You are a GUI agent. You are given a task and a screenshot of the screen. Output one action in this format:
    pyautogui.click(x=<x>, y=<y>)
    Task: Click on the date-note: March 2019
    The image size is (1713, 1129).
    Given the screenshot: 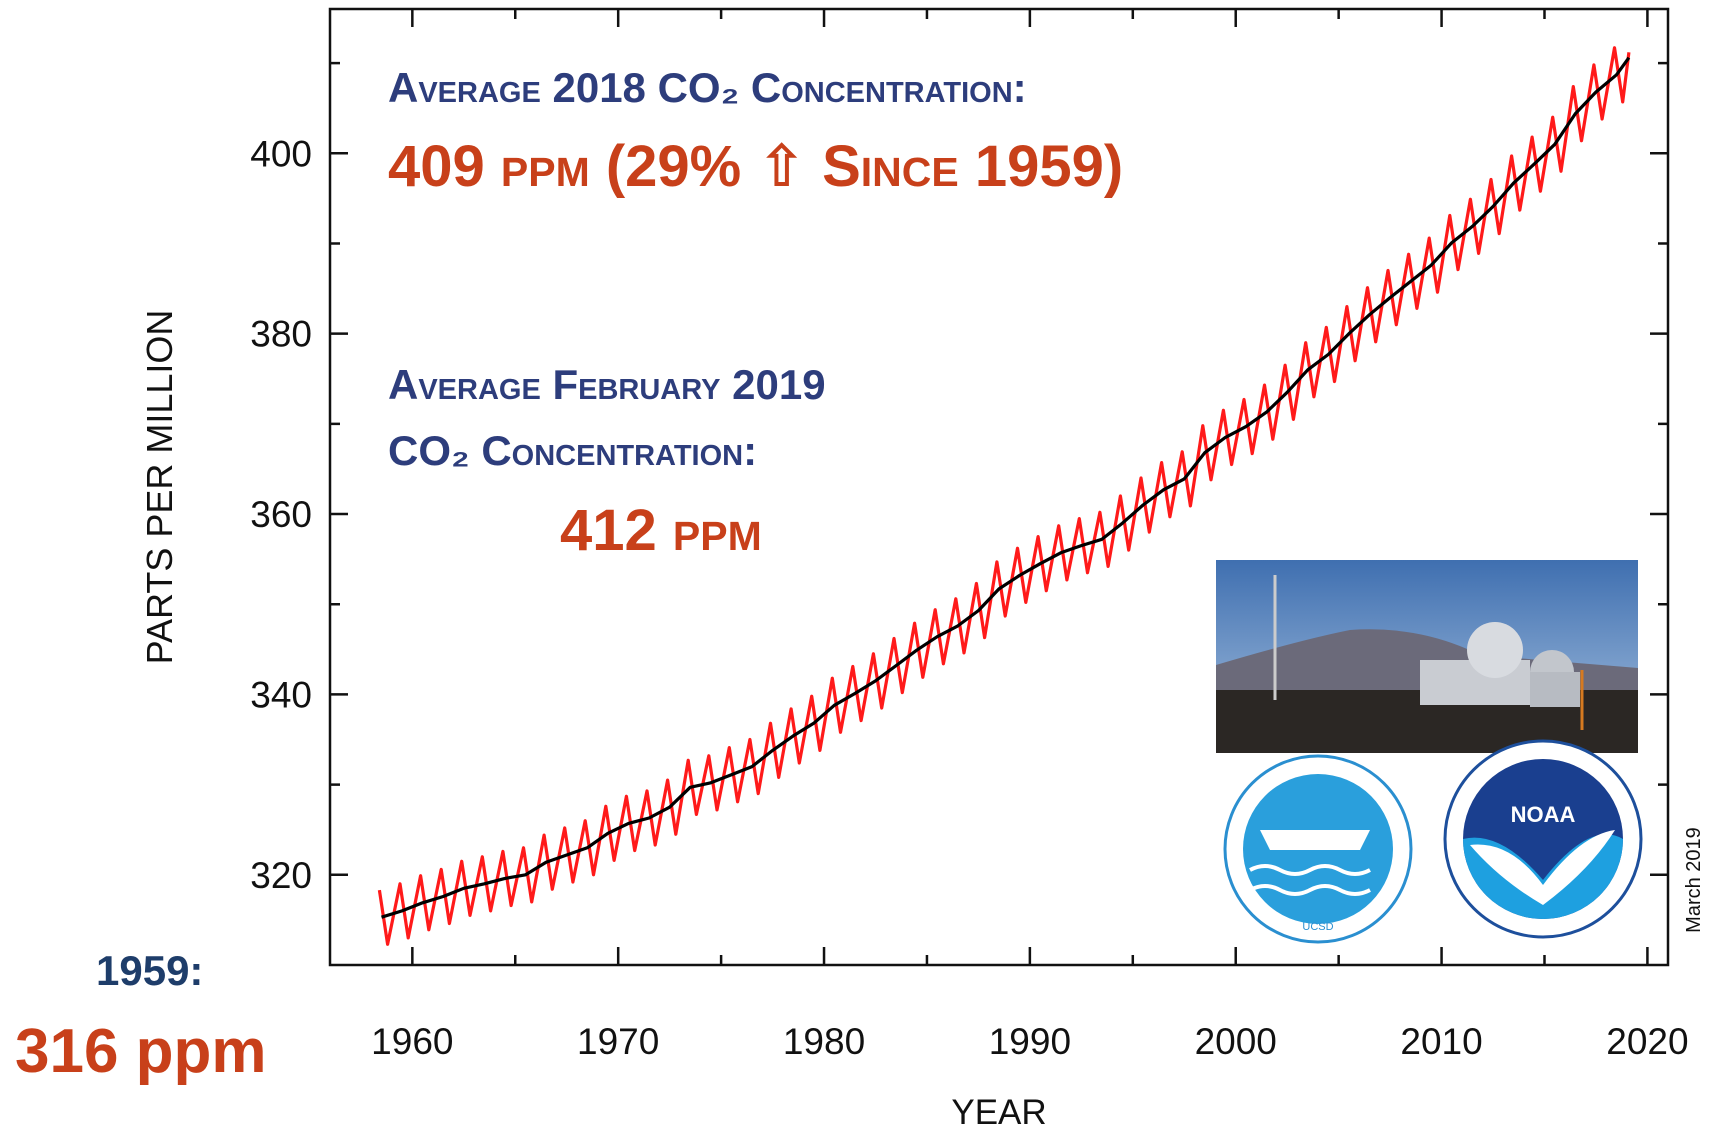 What is the action you would take?
    pyautogui.click(x=1694, y=880)
    